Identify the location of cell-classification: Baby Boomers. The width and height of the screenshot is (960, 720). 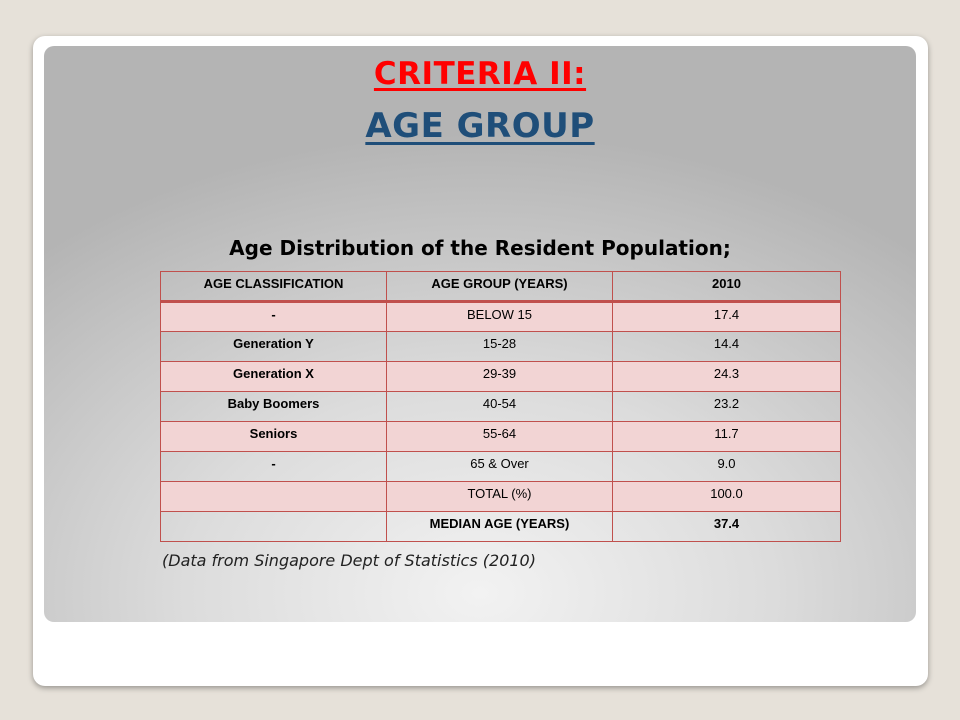
(273, 406).